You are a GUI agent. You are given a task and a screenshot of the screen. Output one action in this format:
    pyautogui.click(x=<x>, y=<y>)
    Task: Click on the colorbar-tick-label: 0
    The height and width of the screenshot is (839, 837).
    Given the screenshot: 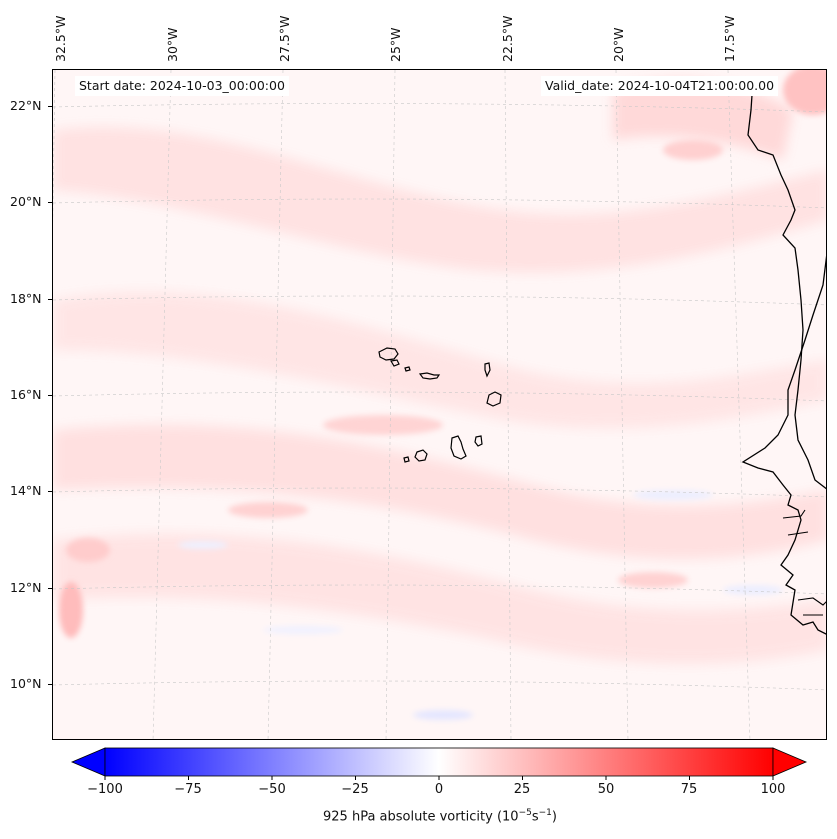 What is the action you would take?
    pyautogui.click(x=439, y=789)
    